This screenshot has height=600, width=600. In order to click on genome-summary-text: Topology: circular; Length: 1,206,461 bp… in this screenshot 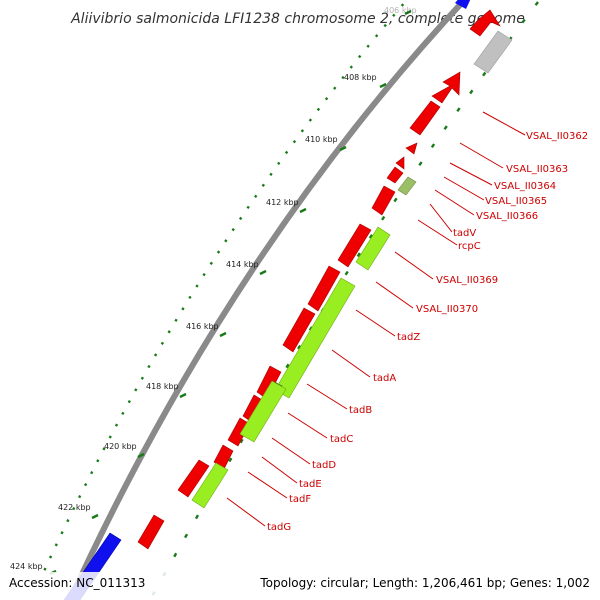, I will do `click(424, 583)`.